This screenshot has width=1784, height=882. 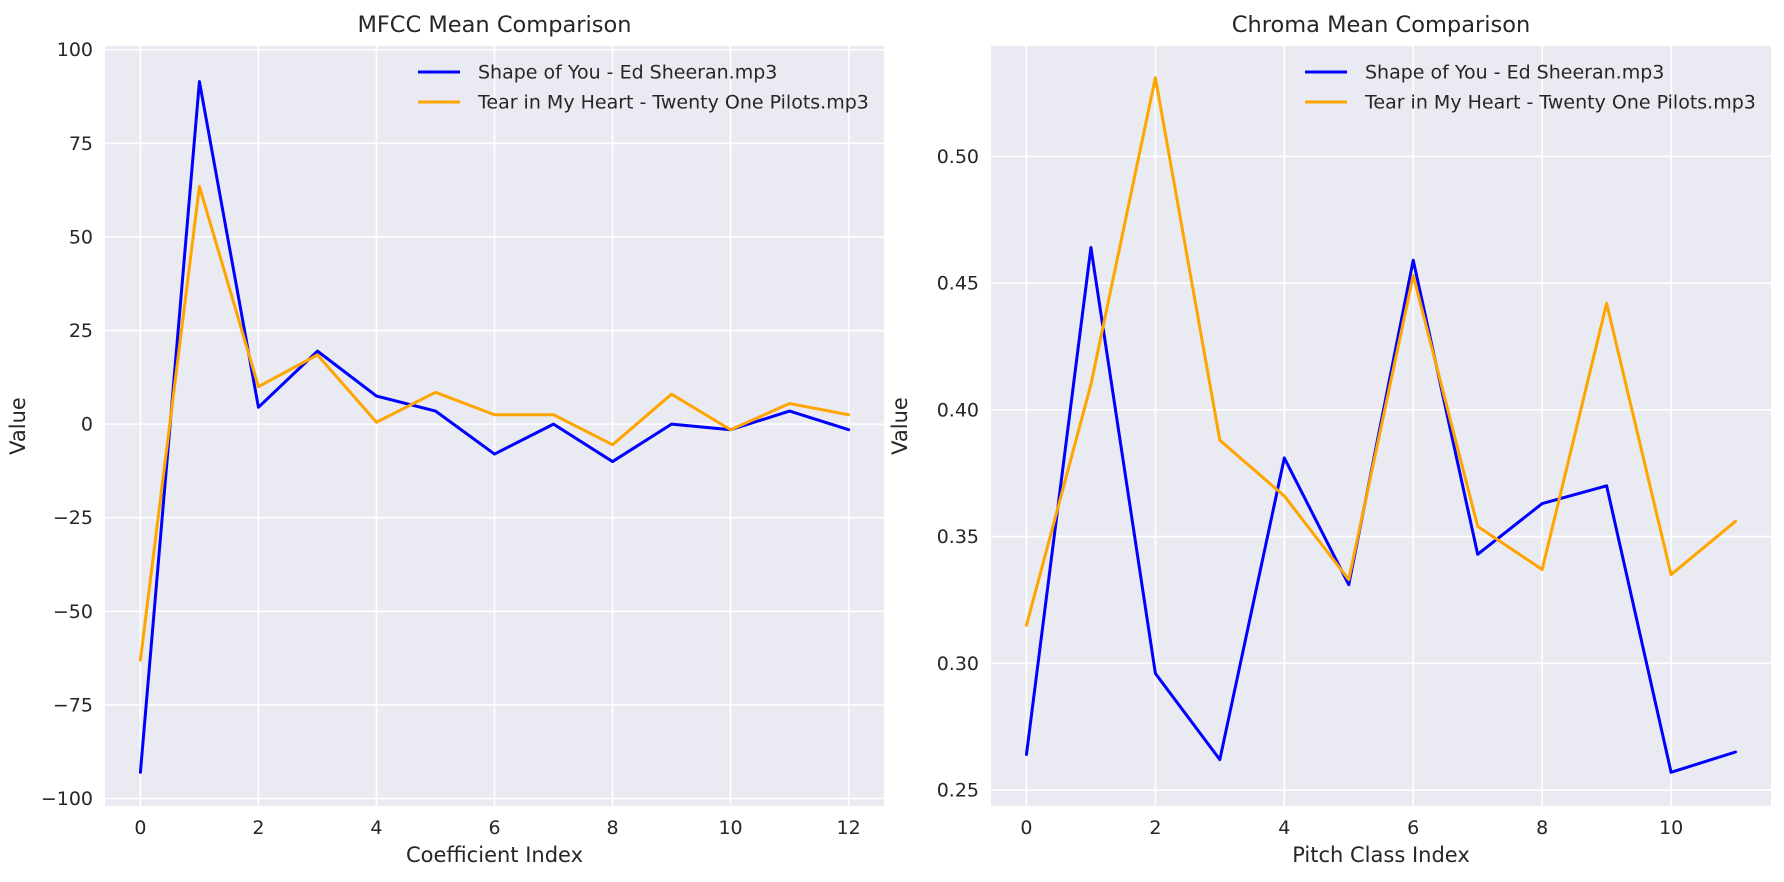 What do you see at coordinates (730, 828) in the screenshot?
I see `mfcc-x-tick-label: 10` at bounding box center [730, 828].